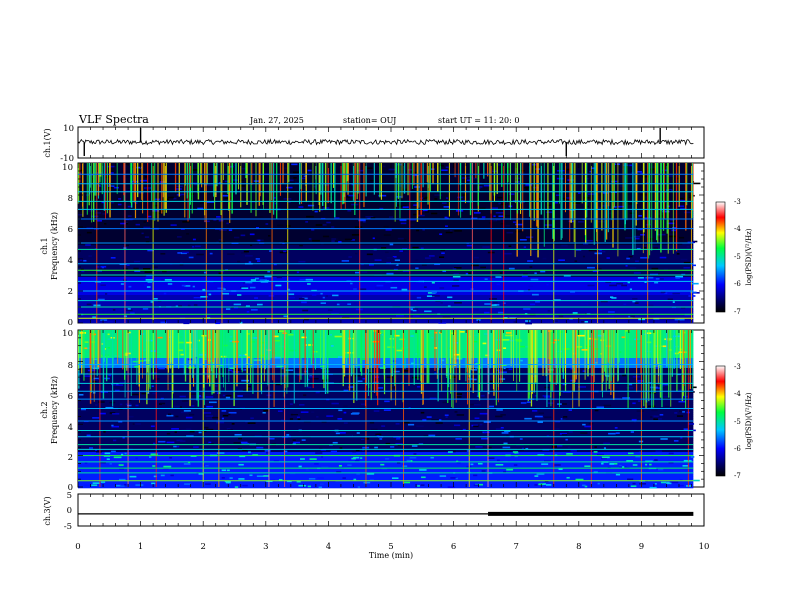 This screenshot has height=612, width=792. I want to click on x-axis-label: Time (min), so click(391, 555).